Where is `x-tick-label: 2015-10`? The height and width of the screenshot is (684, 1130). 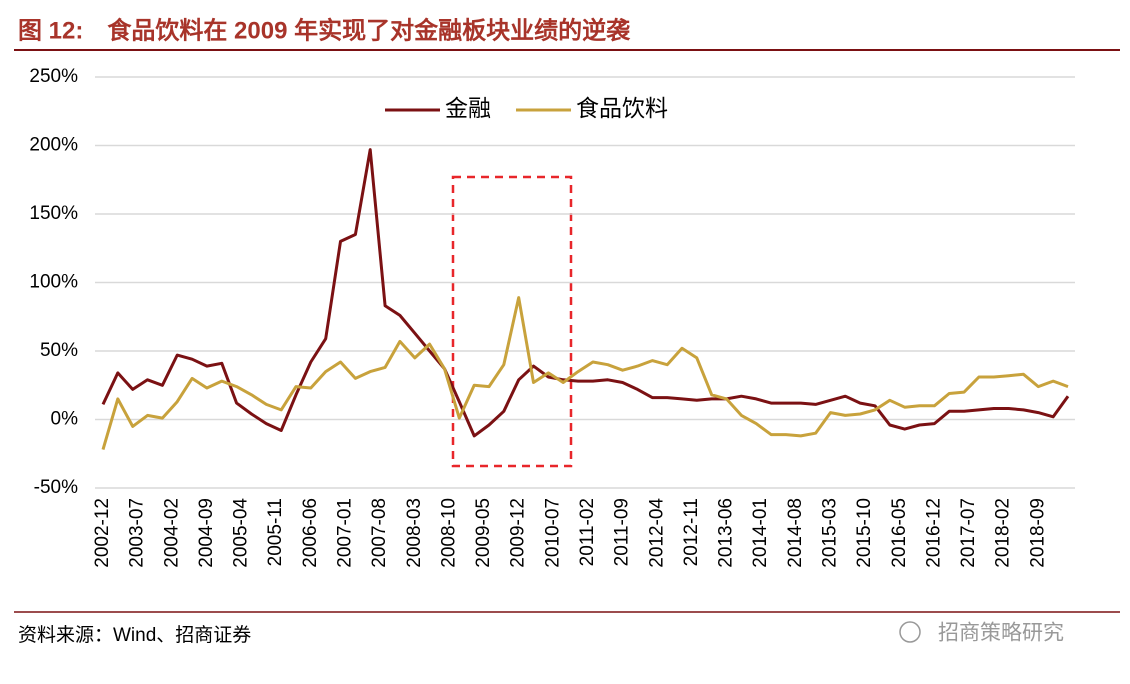 x-tick-label: 2015-10 is located at coordinates (864, 533).